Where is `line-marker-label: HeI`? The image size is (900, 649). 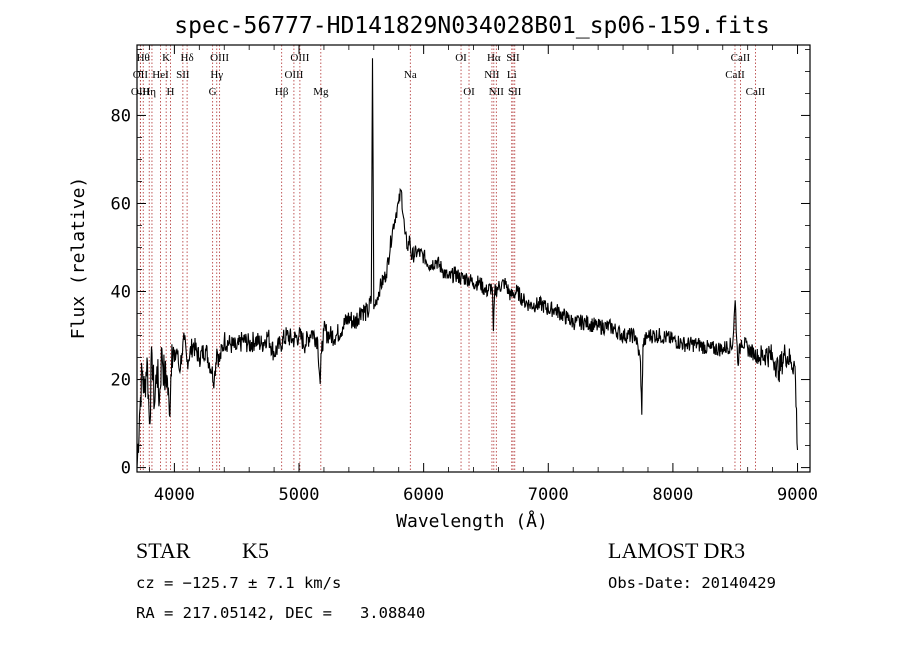 line-marker-label: HeI is located at coordinates (160, 75).